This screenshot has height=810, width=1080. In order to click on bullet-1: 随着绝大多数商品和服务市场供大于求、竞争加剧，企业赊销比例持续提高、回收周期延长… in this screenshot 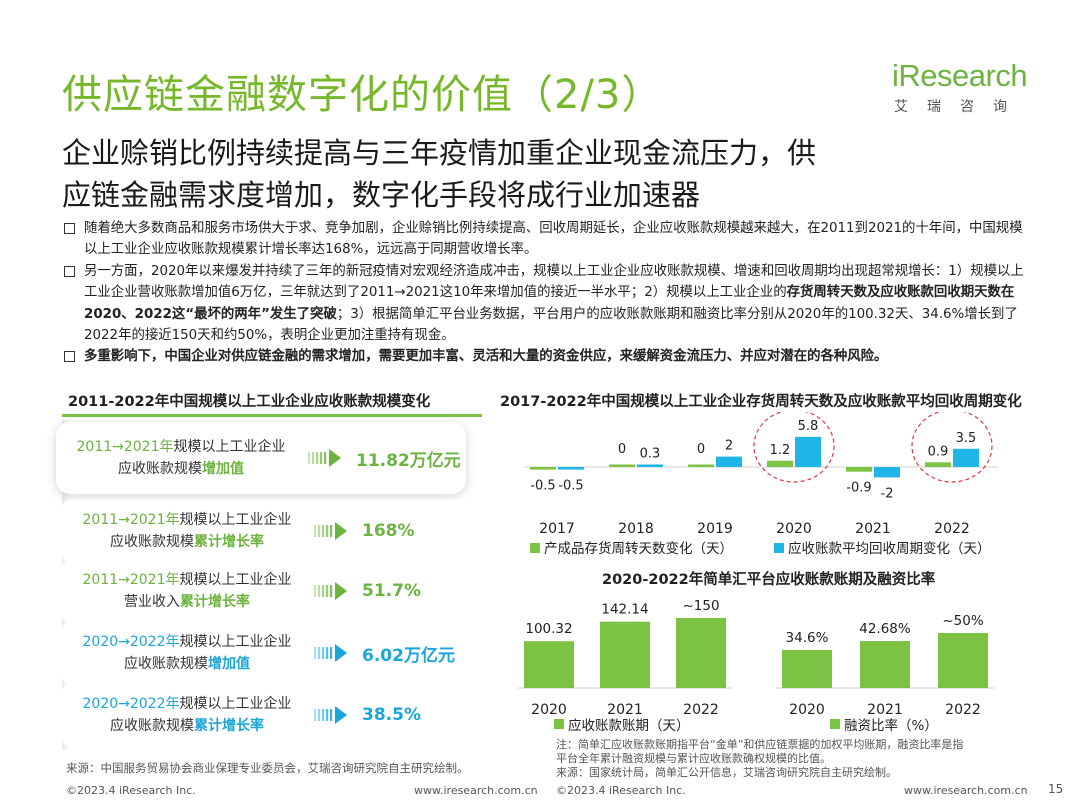, I will do `click(547, 239)`.